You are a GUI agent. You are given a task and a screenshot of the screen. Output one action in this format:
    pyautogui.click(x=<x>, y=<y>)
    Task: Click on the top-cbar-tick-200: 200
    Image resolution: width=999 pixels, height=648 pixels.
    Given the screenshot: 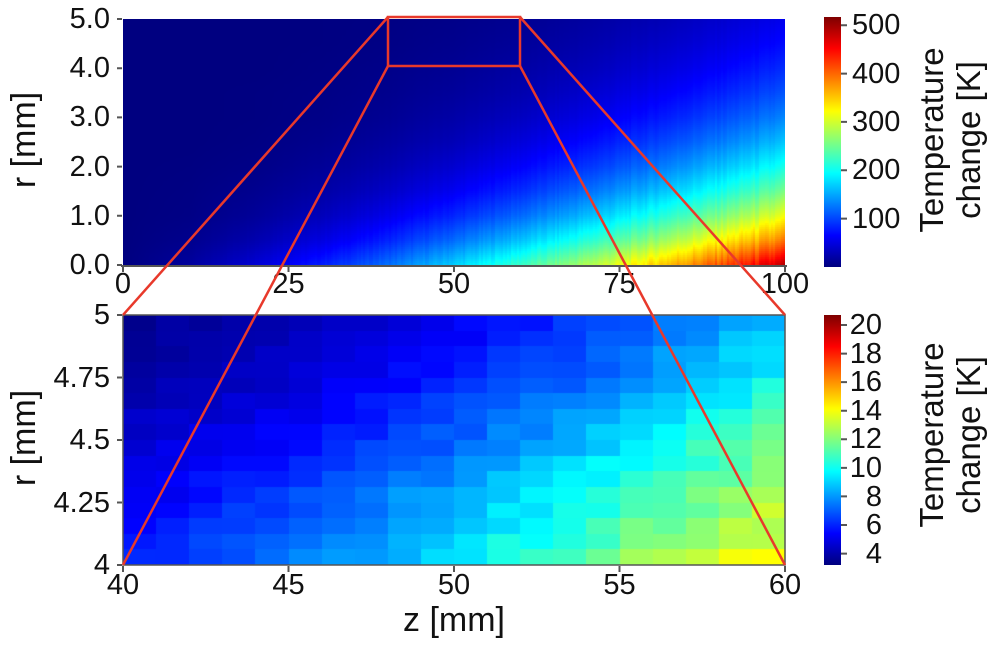 What is the action you would take?
    pyautogui.click(x=876, y=170)
    